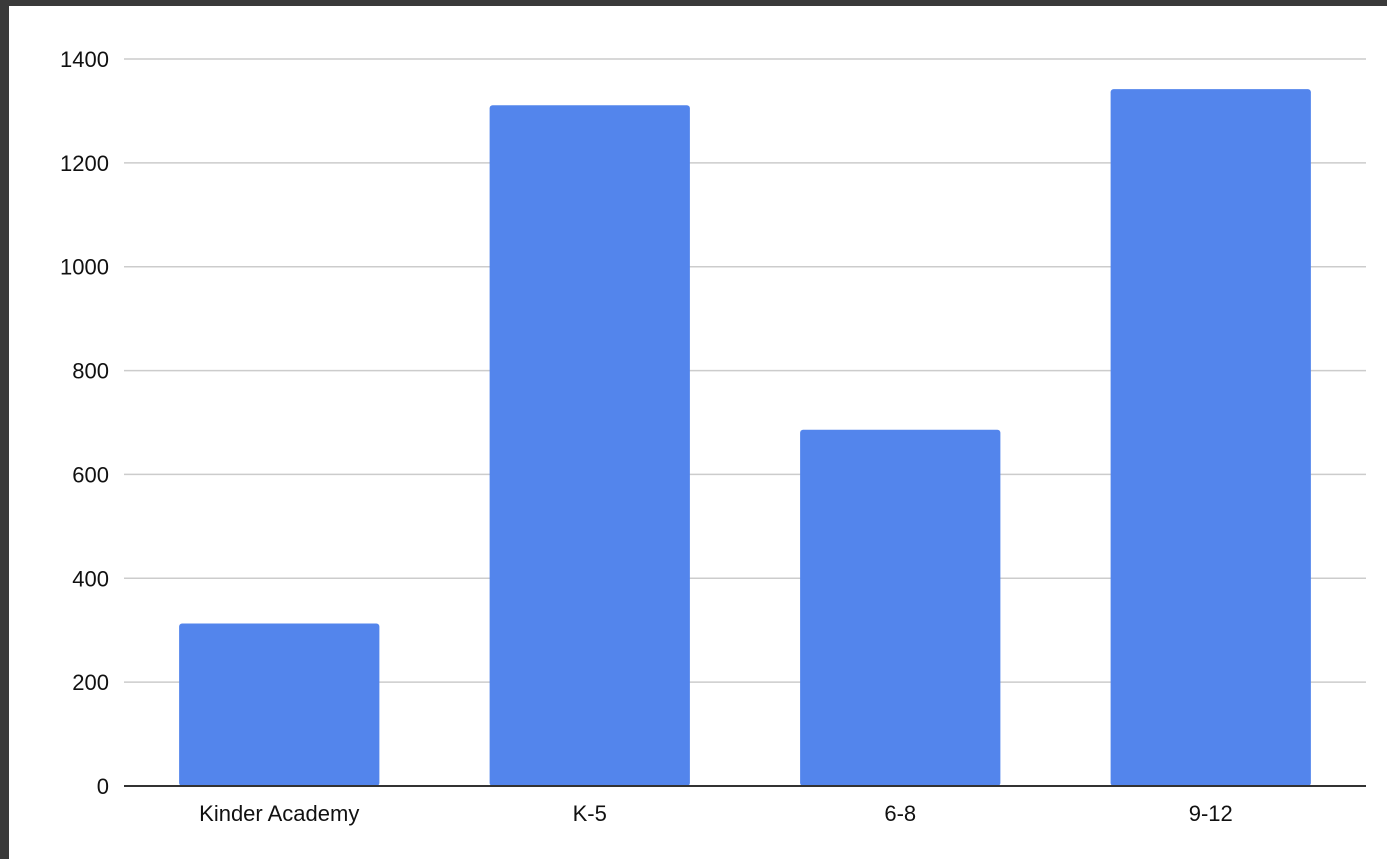 This screenshot has width=1387, height=859. I want to click on y-tick-label: 800, so click(90, 371).